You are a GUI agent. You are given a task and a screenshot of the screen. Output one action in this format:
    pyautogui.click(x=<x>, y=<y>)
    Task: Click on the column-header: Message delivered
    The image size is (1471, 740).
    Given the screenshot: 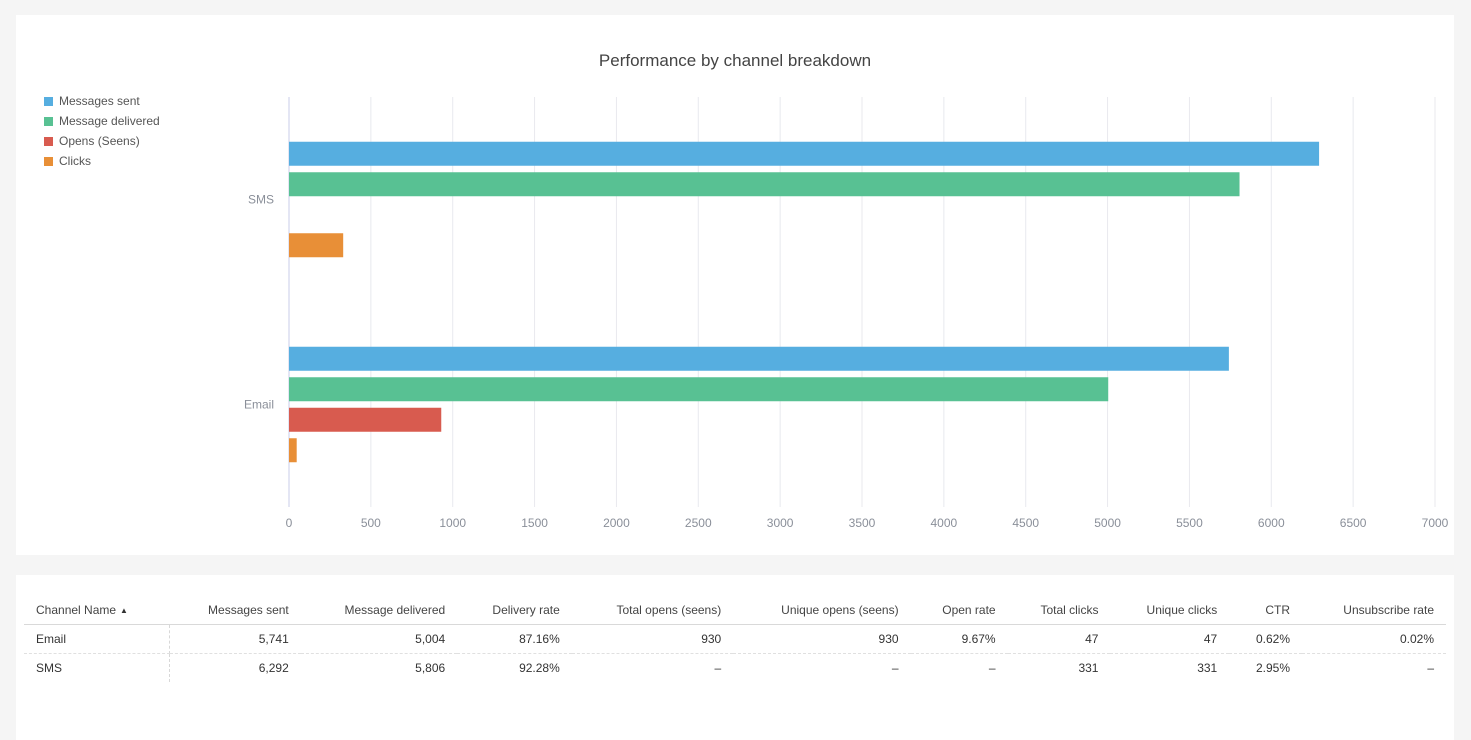 What is the action you would take?
    pyautogui.click(x=379, y=610)
    